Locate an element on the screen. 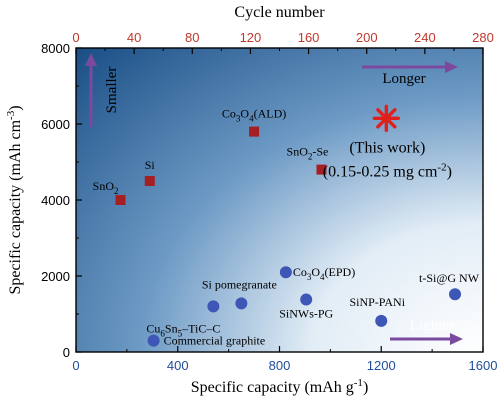 The height and width of the screenshot is (400, 500). point-label-sub2: 5 is located at coordinates (180, 333).